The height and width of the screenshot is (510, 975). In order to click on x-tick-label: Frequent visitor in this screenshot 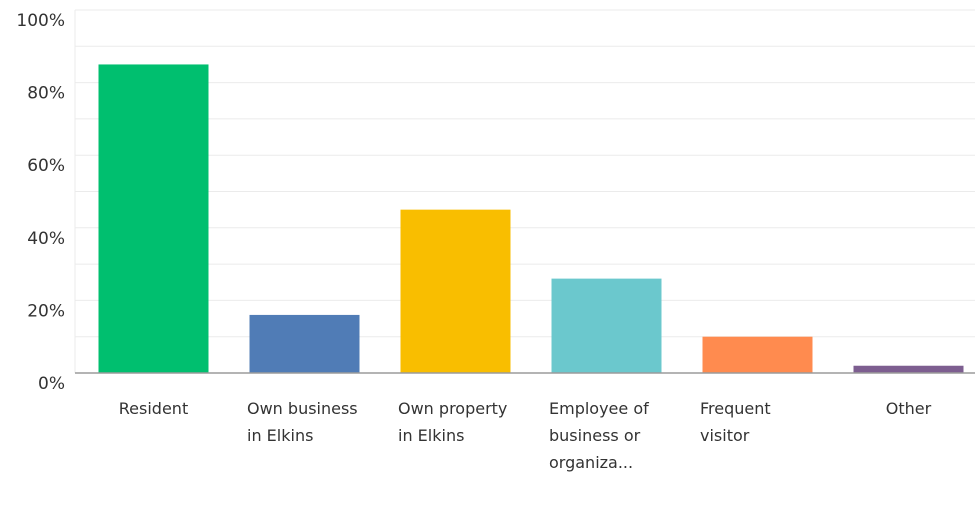, I will do `click(735, 422)`.